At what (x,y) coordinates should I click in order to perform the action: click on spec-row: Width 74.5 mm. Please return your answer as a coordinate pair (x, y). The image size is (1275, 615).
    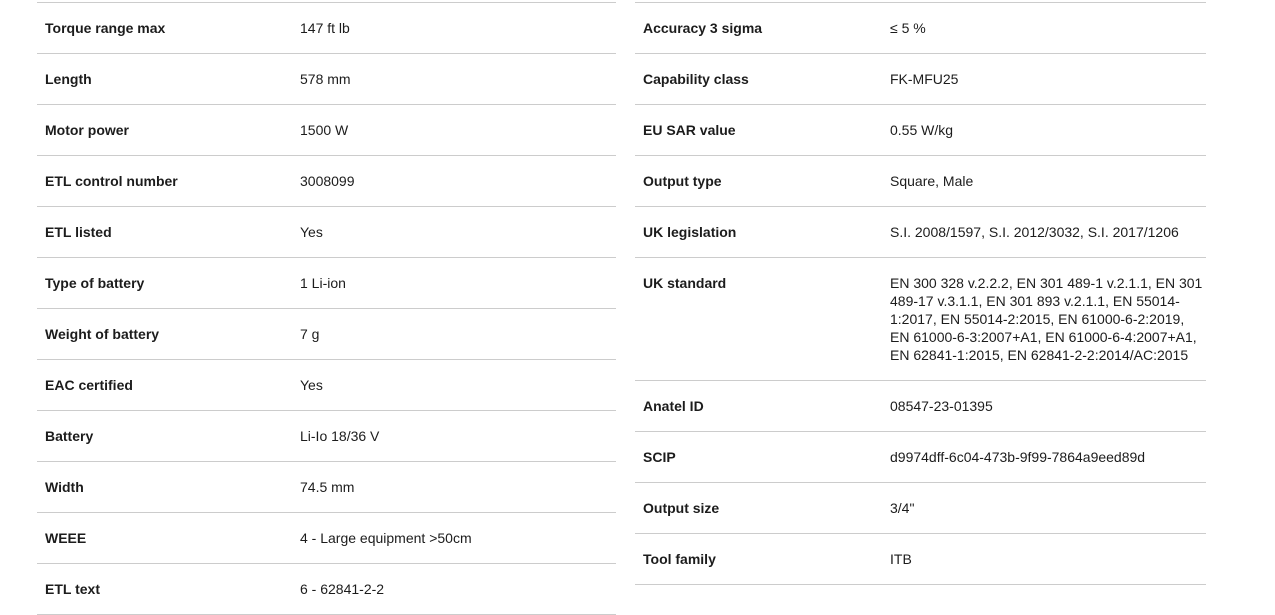
    Looking at the image, I should click on (326, 487).